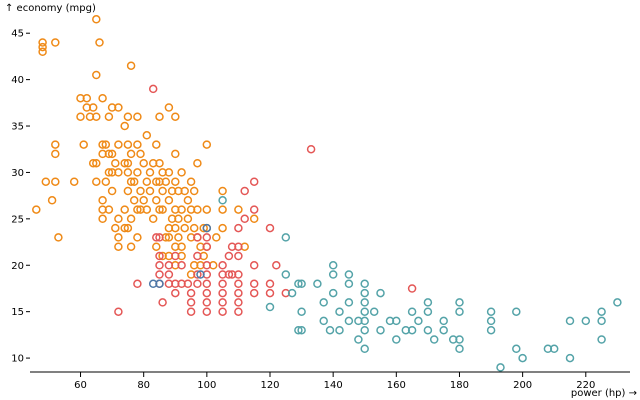 Image resolution: width=640 pixels, height=400 pixels. What do you see at coordinates (17, 34) in the screenshot?
I see `y-tick-label: 45` at bounding box center [17, 34].